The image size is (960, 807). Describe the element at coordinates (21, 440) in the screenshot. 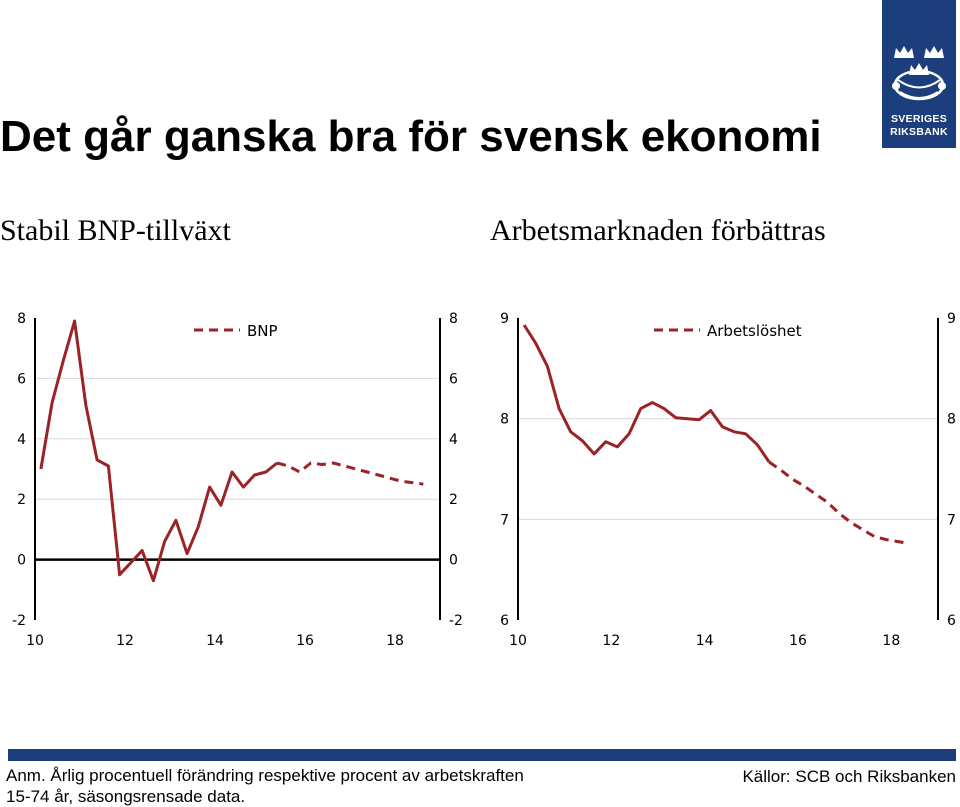

I see `gdp-ytick-left: 4` at that location.